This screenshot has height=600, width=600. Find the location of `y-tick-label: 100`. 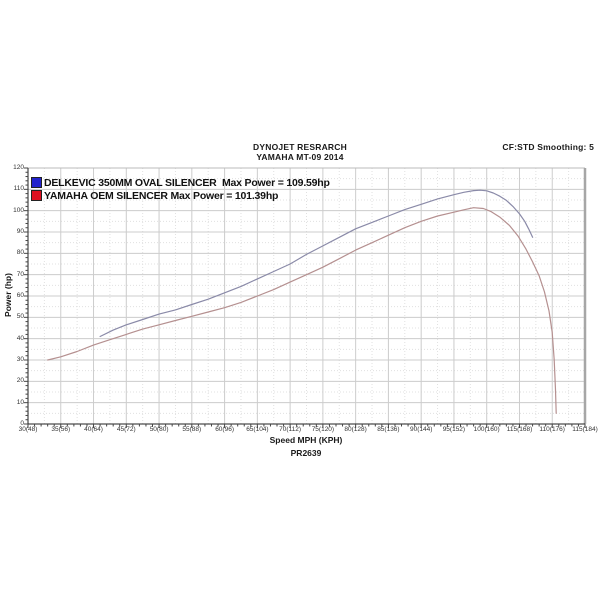

y-tick-label: 100 is located at coordinates (18, 210).